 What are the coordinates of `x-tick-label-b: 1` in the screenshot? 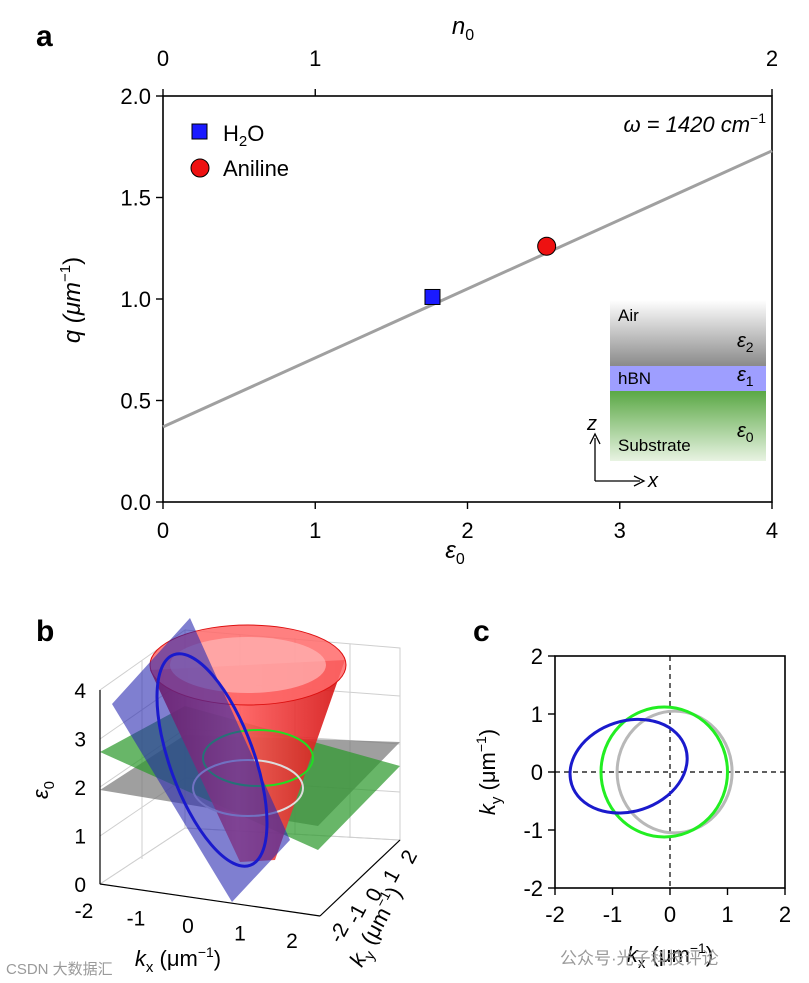 It's located at (240, 934).